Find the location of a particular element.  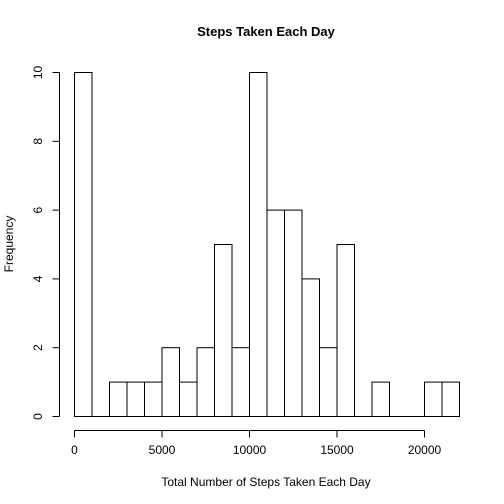

x-tick-label: 0 is located at coordinates (74, 450).